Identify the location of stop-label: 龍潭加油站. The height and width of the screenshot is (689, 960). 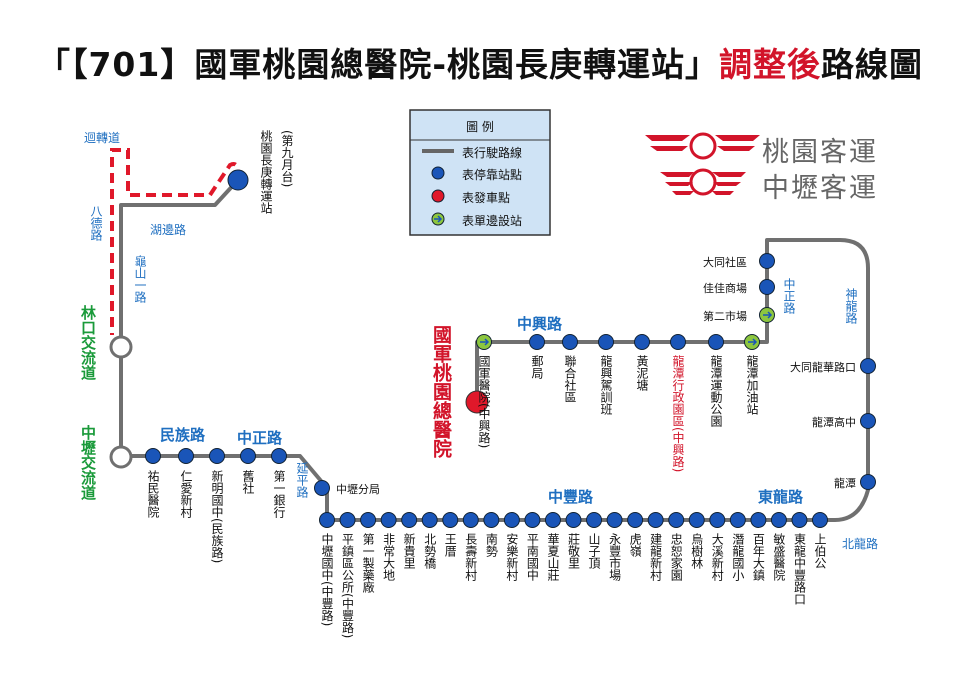
(752, 385).